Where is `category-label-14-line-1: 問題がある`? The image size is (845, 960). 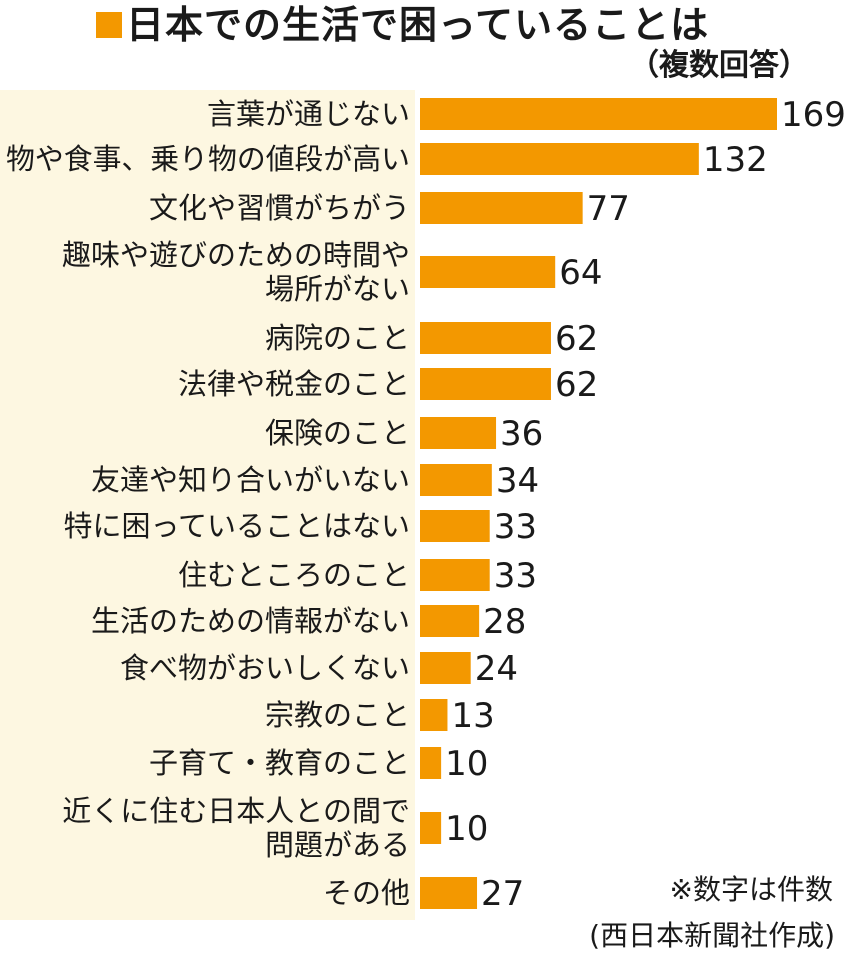 category-label-14-line-1: 問題がある is located at coordinates (337, 845).